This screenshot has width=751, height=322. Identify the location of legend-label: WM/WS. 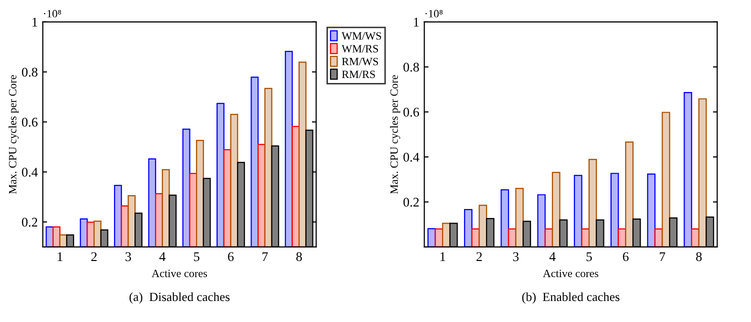
(362, 36).